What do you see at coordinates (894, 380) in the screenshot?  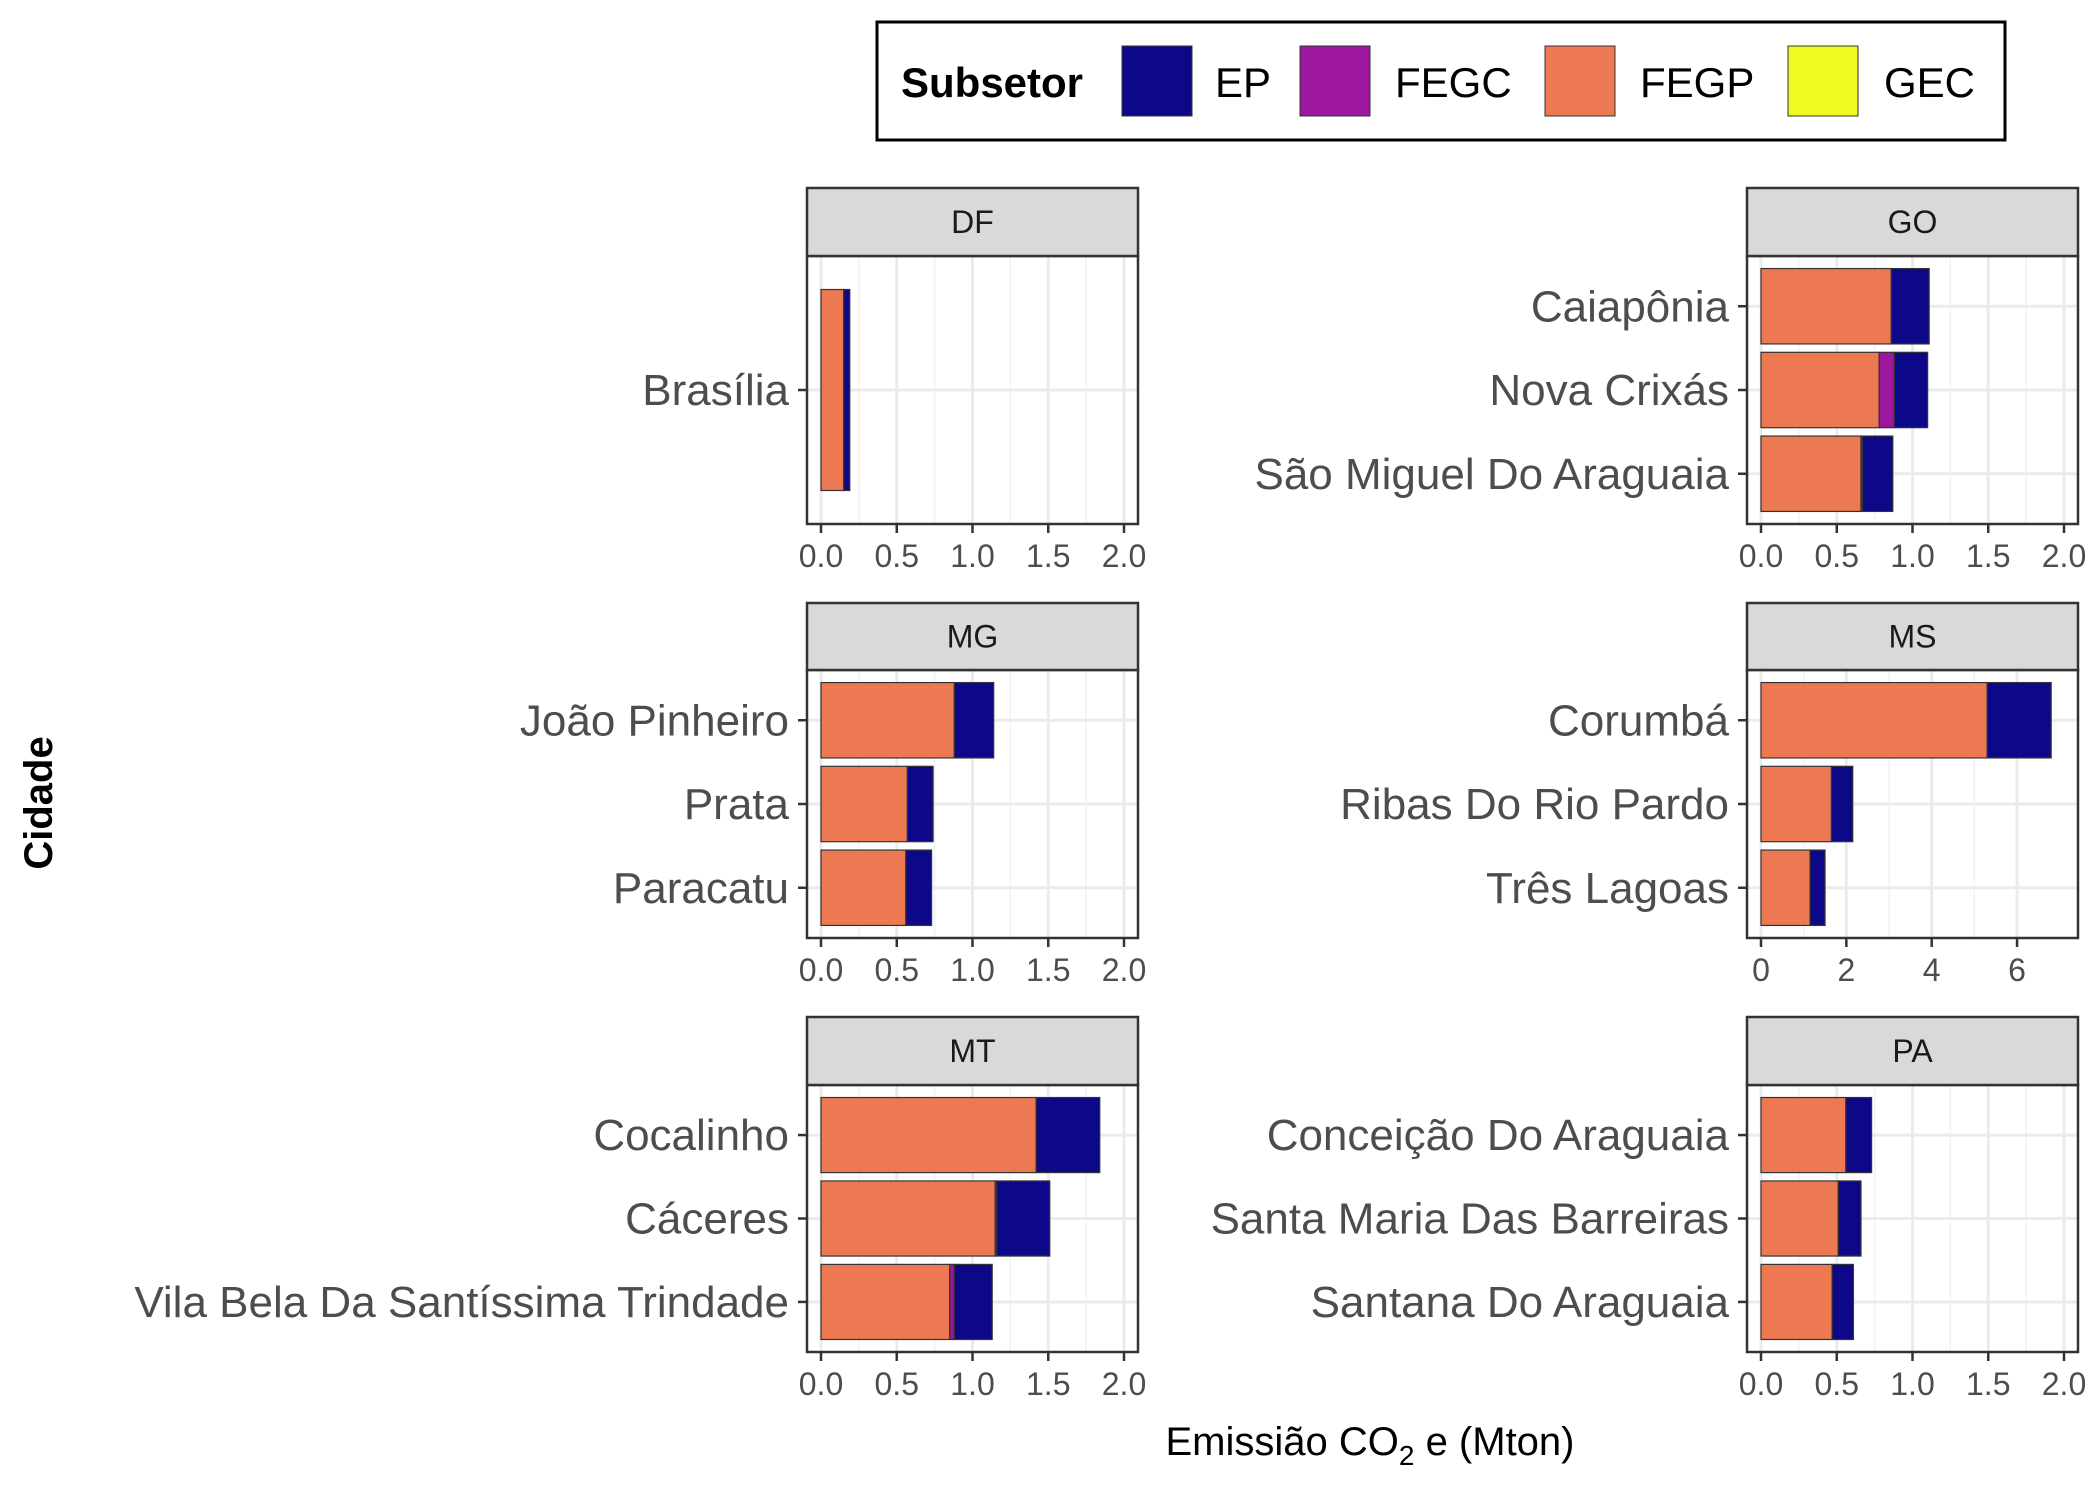 I see `panel-df: Brasília 0.0 0.5 1.0 1.5 2.0 DF` at bounding box center [894, 380].